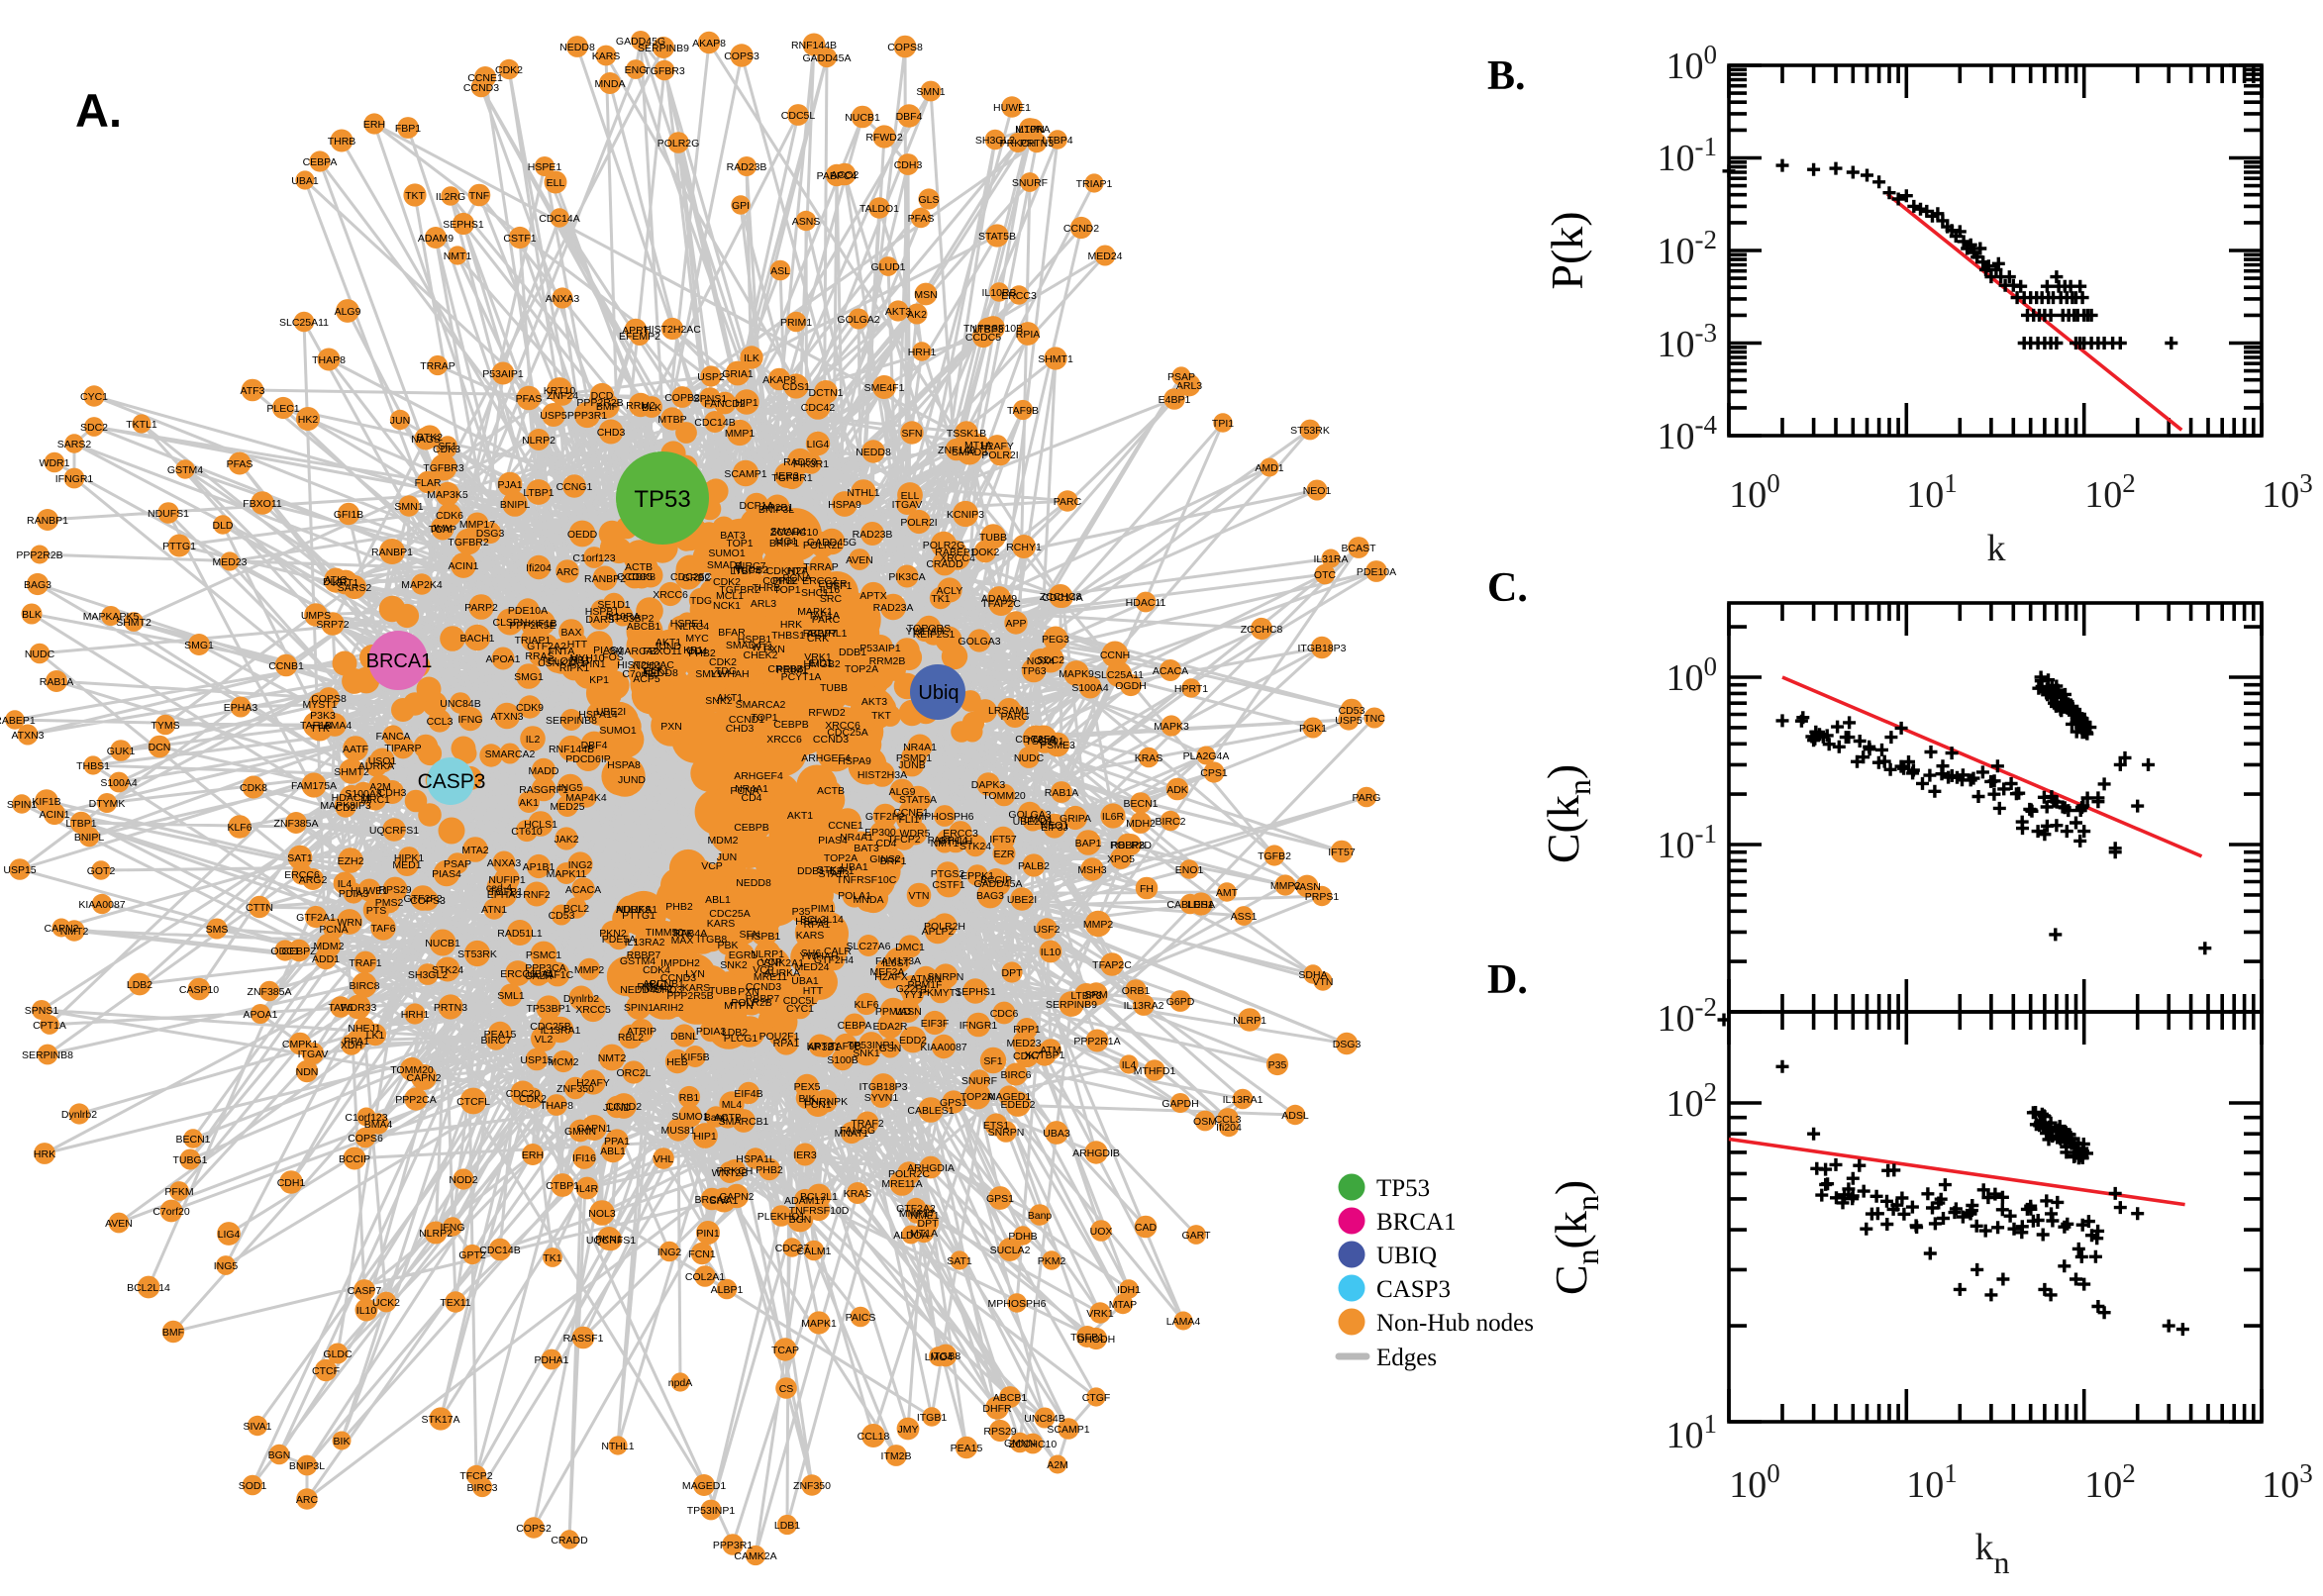  I want to click on svg-text: CAMK2A, so click(755, 1556).